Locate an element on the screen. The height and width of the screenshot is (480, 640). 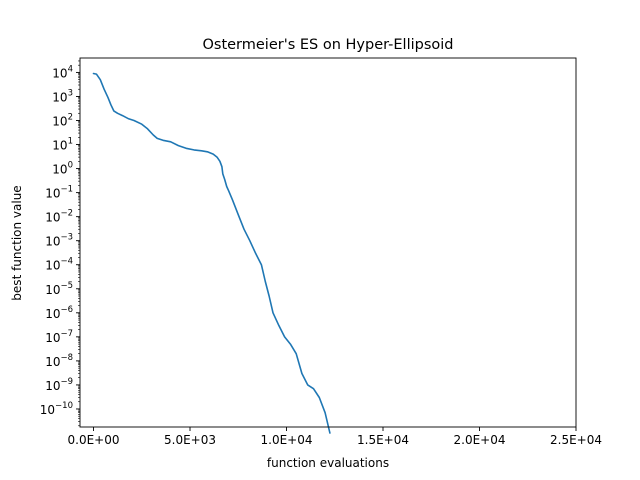
y-tick-label: 10⁻⁷ is located at coordinates (59, 337).